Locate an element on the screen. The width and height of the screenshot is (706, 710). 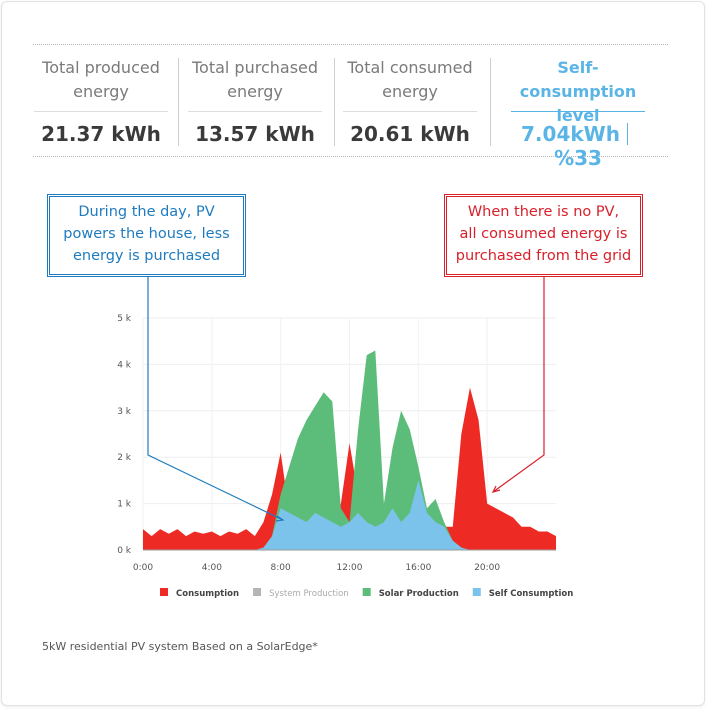
legend-label: Solar Production is located at coordinates (419, 594).